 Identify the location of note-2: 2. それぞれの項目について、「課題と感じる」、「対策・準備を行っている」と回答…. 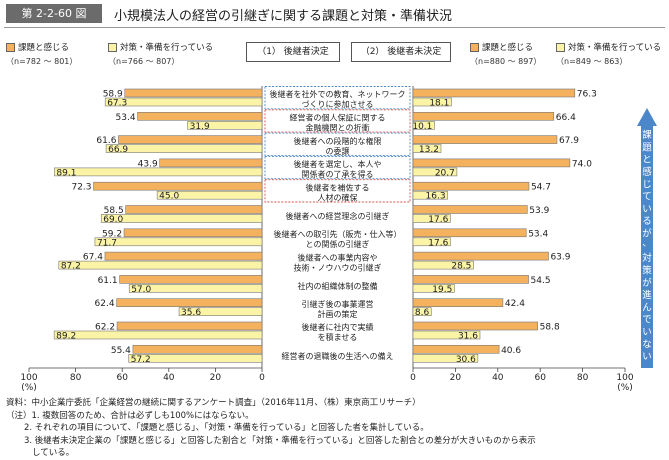
(226, 428).